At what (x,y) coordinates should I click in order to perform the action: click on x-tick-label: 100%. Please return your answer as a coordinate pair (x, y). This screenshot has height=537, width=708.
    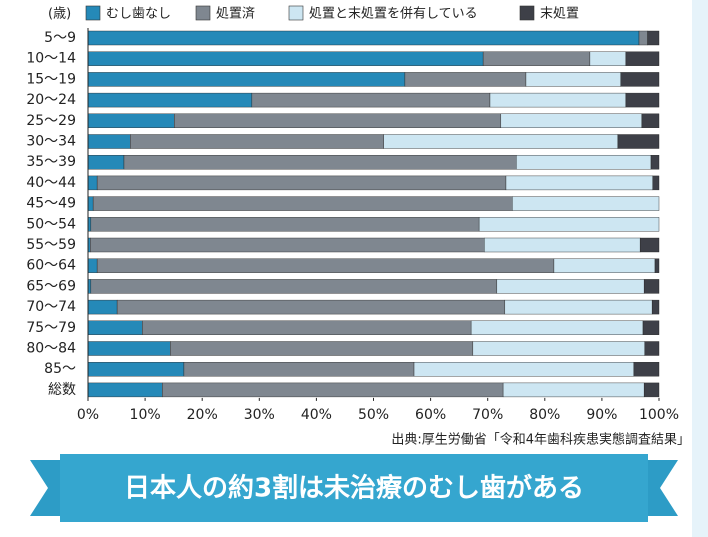
    Looking at the image, I should click on (659, 415).